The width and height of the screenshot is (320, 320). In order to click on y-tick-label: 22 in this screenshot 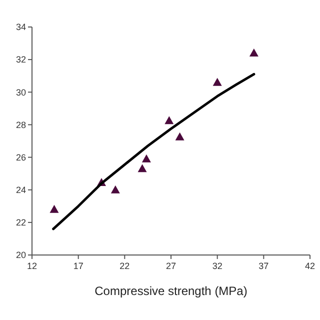, I will do `click(21, 223)`.